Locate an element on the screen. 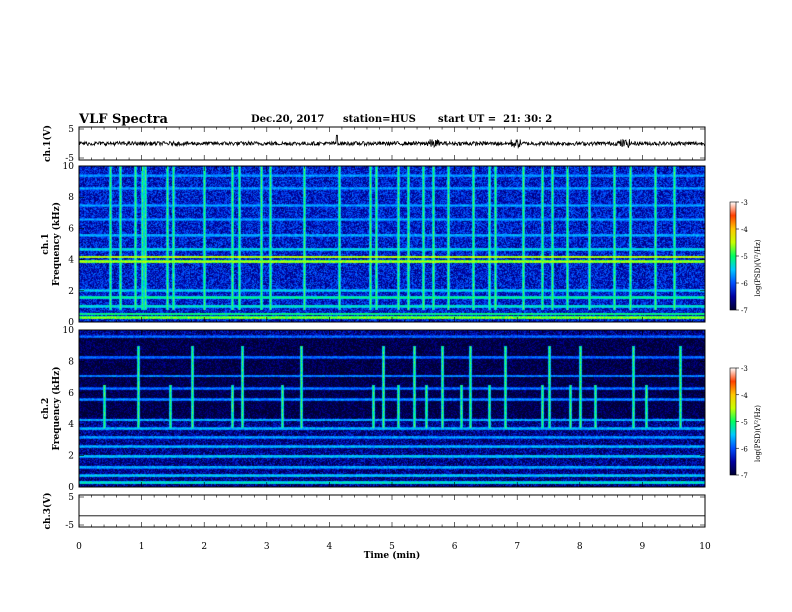 This screenshot has height=612, width=792. x-tick-label: 6 is located at coordinates (455, 547).